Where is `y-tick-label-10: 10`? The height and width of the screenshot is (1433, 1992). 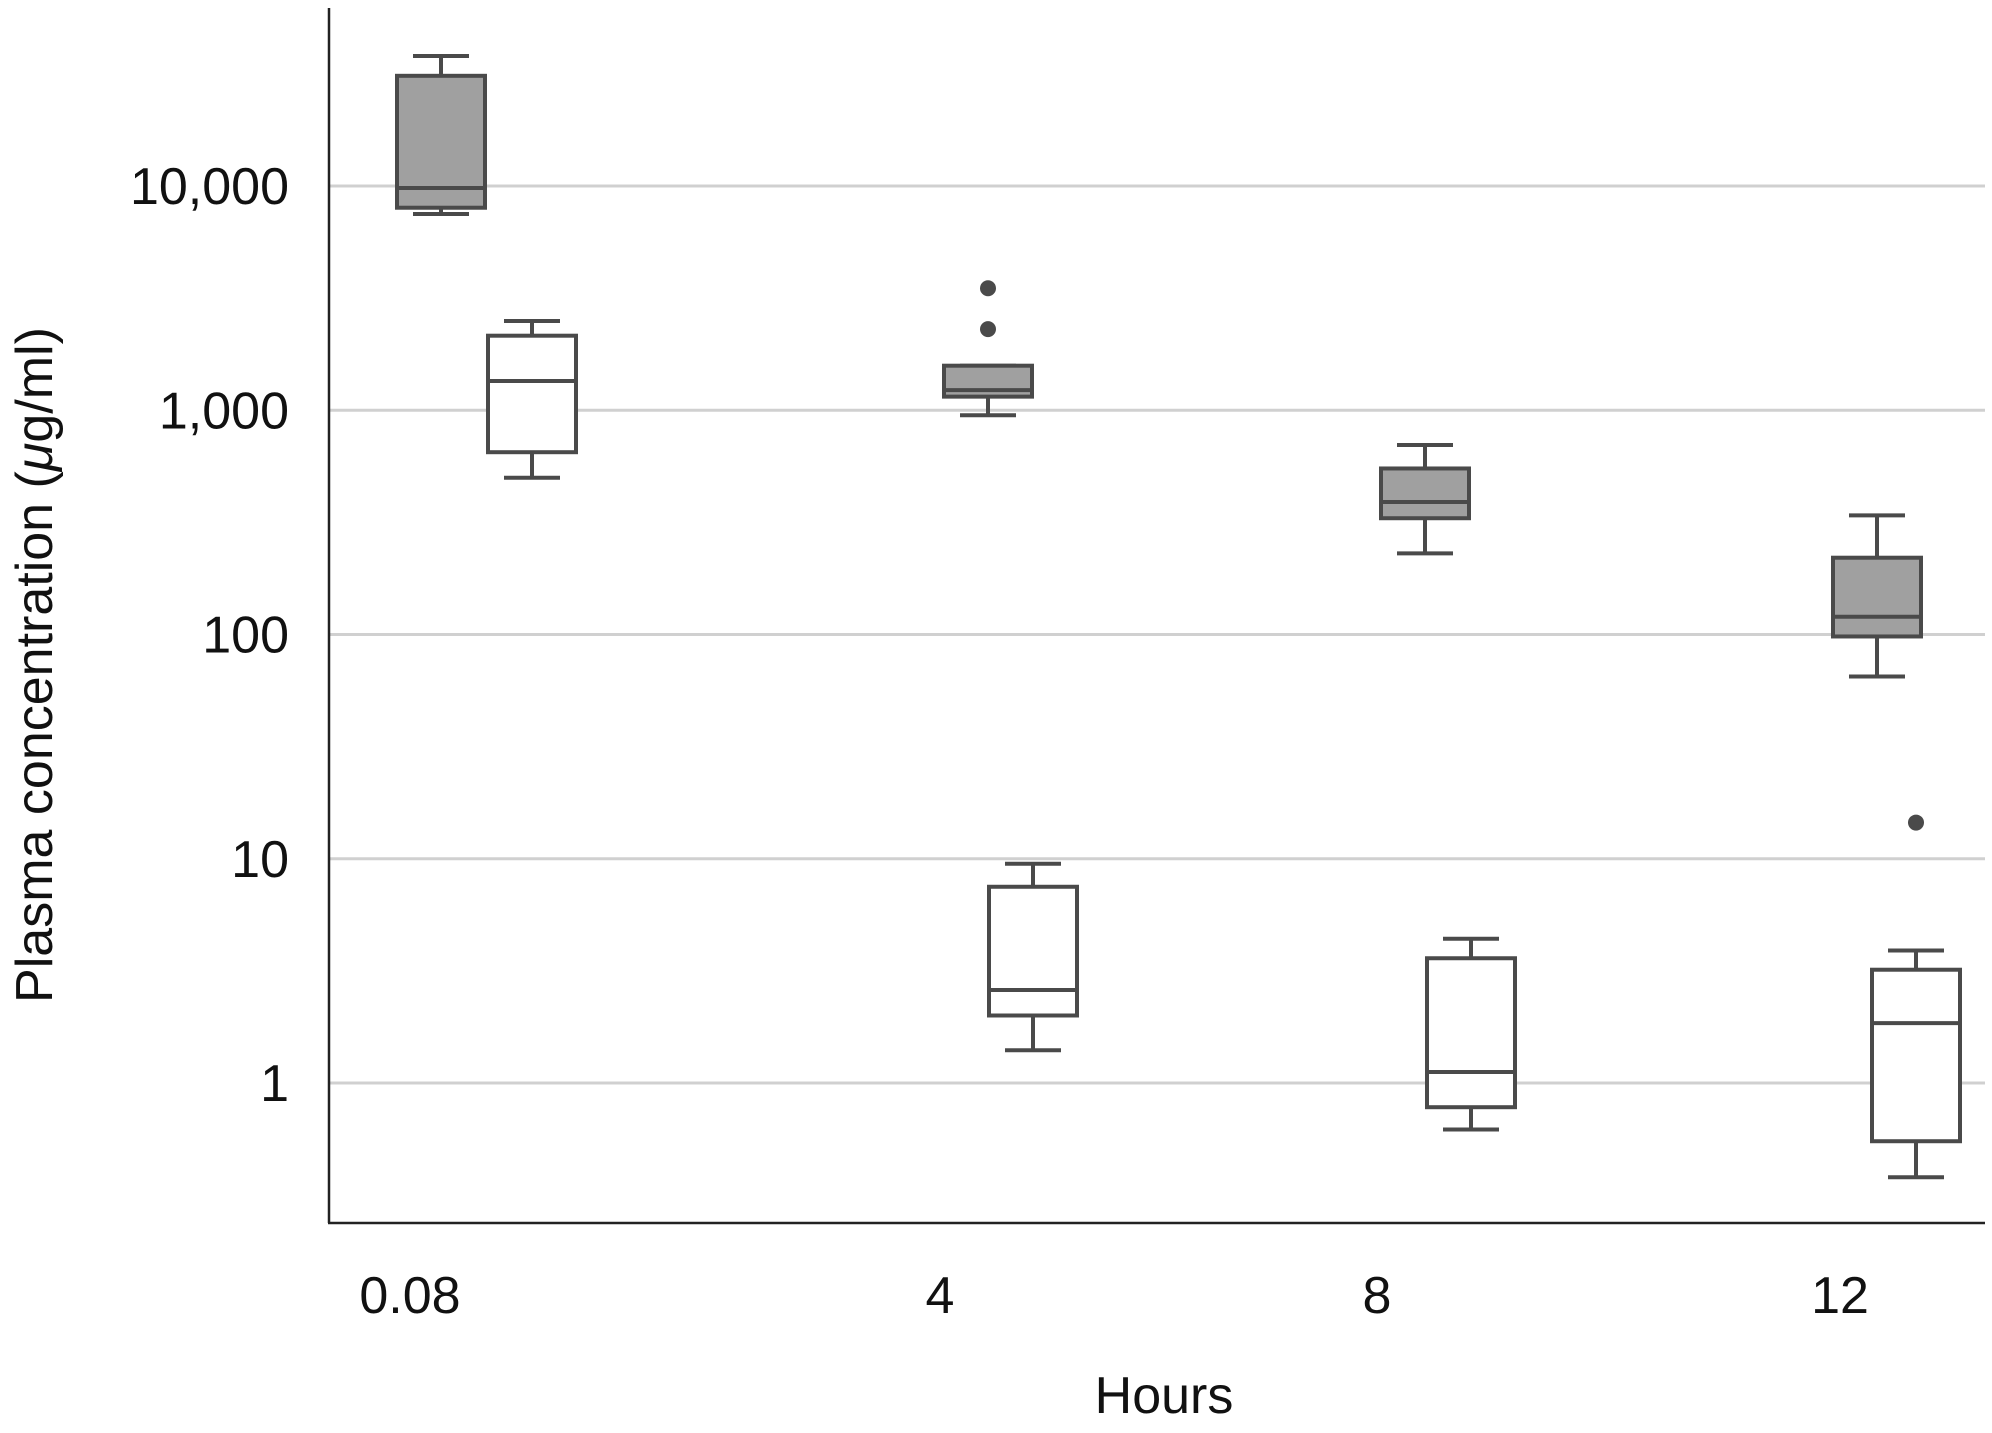
y-tick-label-10: 10 is located at coordinates (260, 860).